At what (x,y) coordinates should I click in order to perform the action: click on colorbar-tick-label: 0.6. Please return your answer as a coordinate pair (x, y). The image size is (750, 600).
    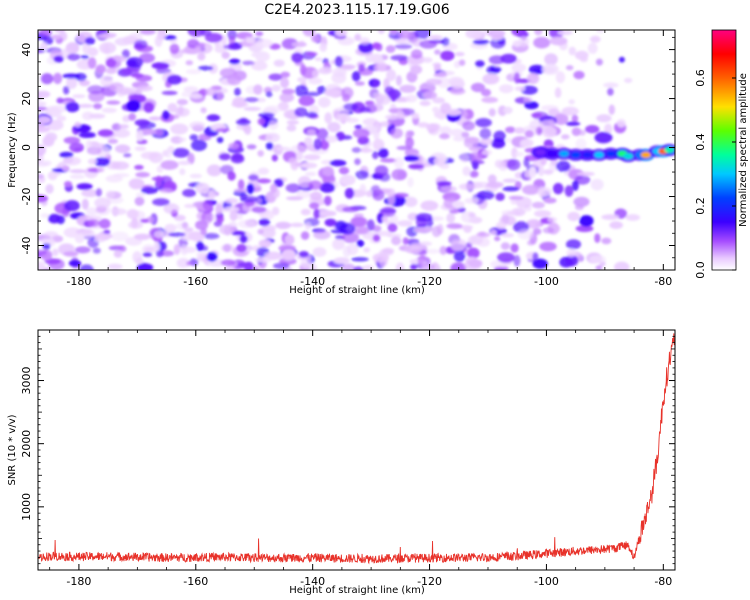
    Looking at the image, I should click on (700, 78).